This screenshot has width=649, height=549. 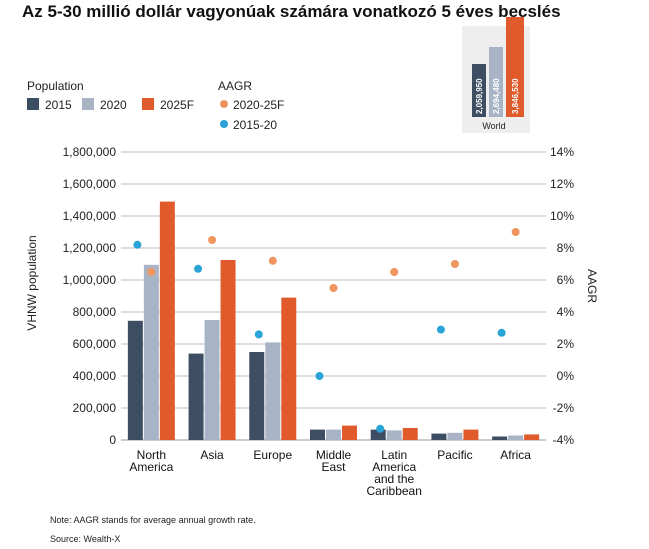 What do you see at coordinates (258, 105) in the screenshot?
I see `legend-label-2020-25f: 2020-25F` at bounding box center [258, 105].